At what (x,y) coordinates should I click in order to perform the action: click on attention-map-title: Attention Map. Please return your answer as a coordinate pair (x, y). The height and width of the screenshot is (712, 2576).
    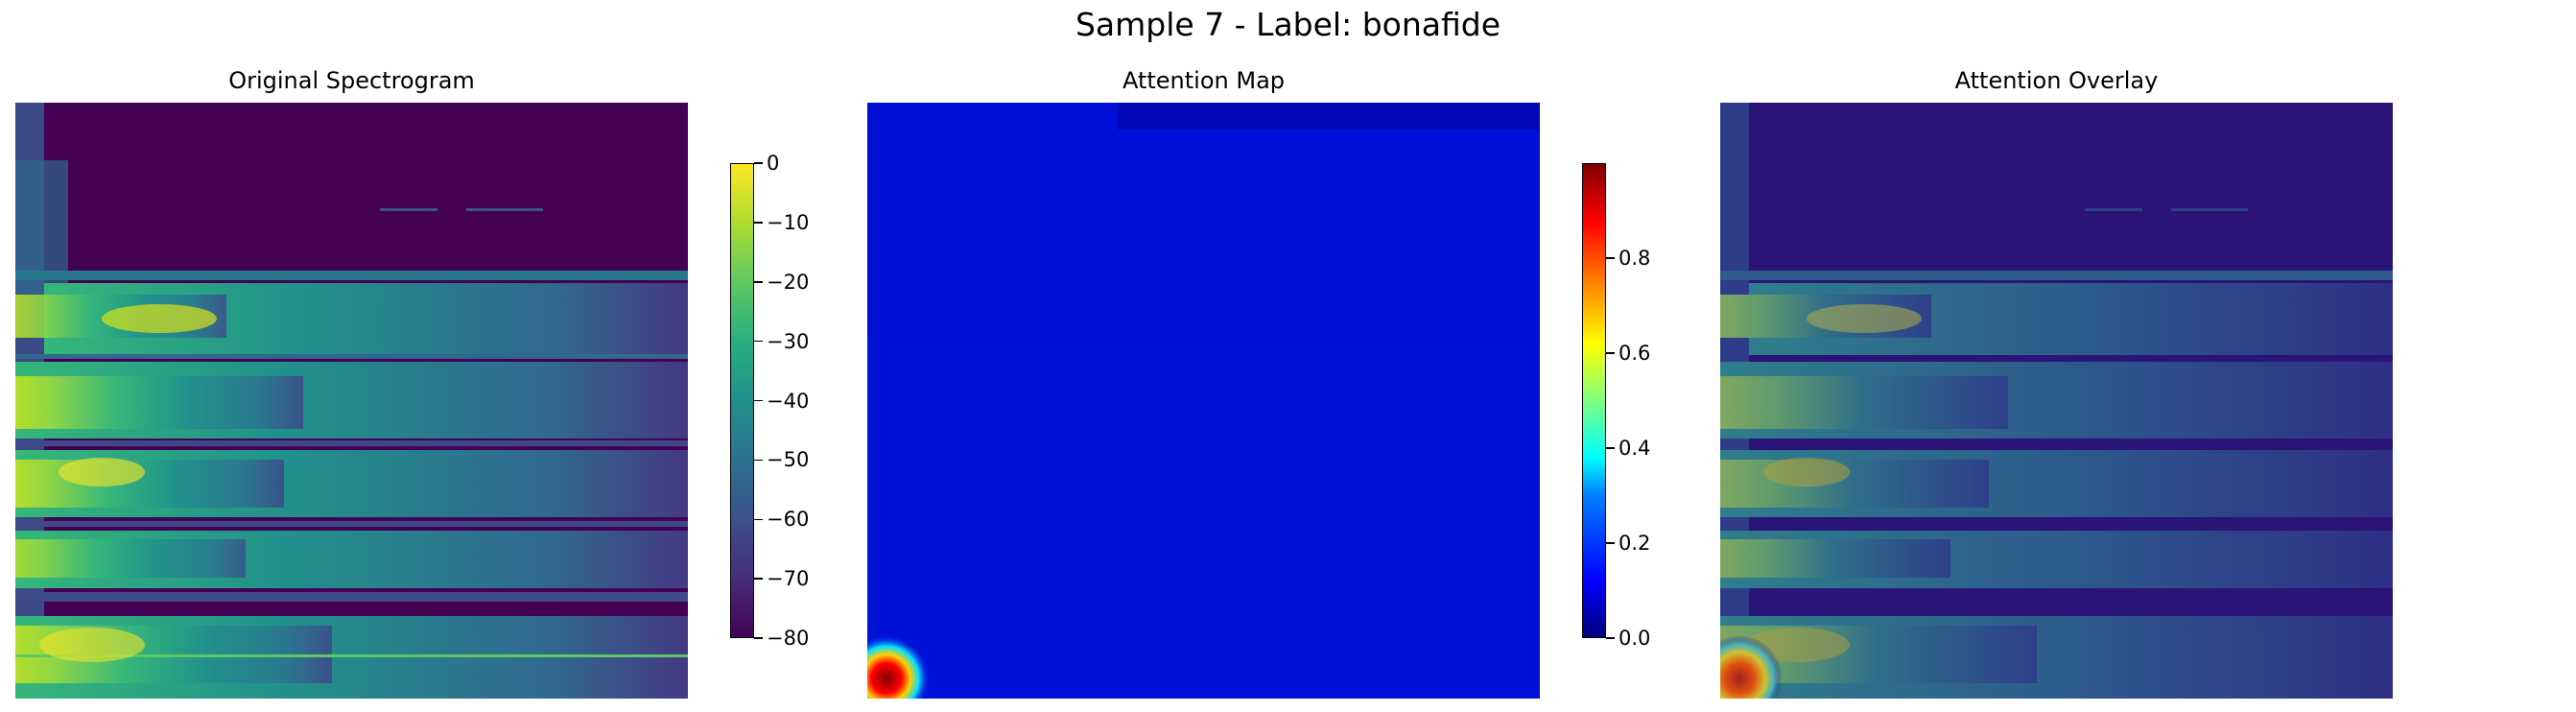
    Looking at the image, I should click on (1204, 80).